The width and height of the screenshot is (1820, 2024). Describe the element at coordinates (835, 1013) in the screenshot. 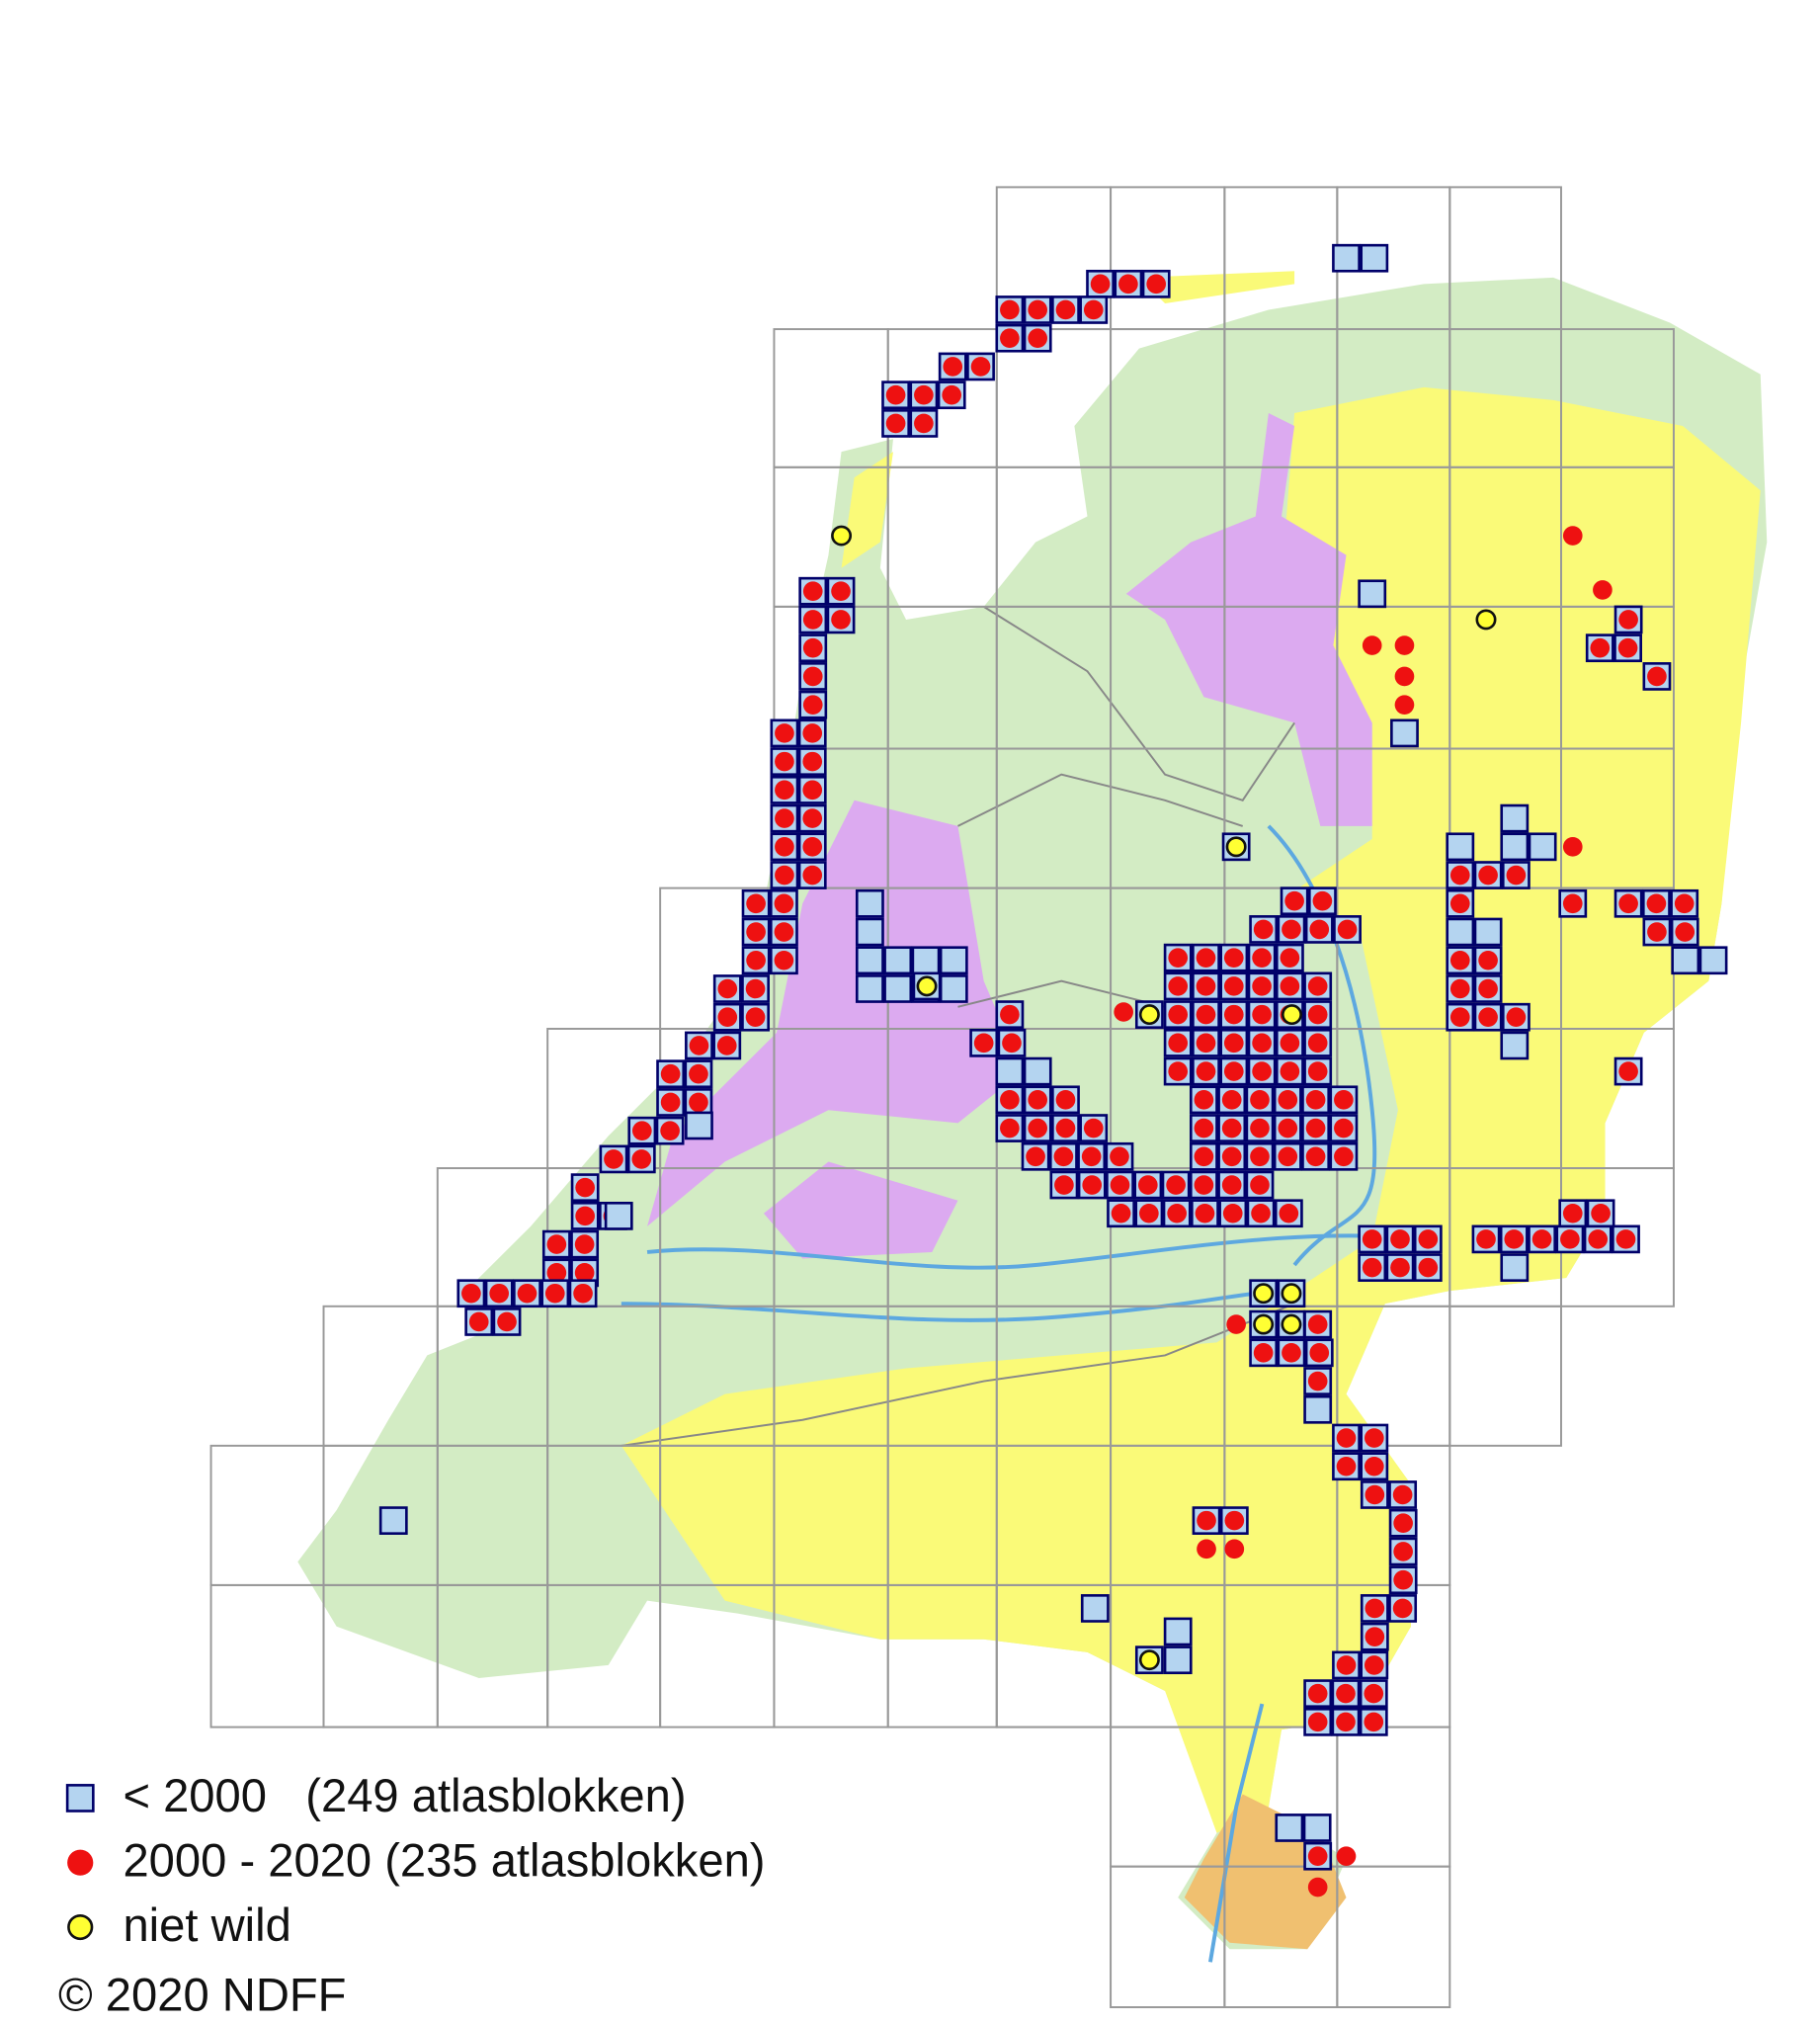

I see `land-purple-west` at that location.